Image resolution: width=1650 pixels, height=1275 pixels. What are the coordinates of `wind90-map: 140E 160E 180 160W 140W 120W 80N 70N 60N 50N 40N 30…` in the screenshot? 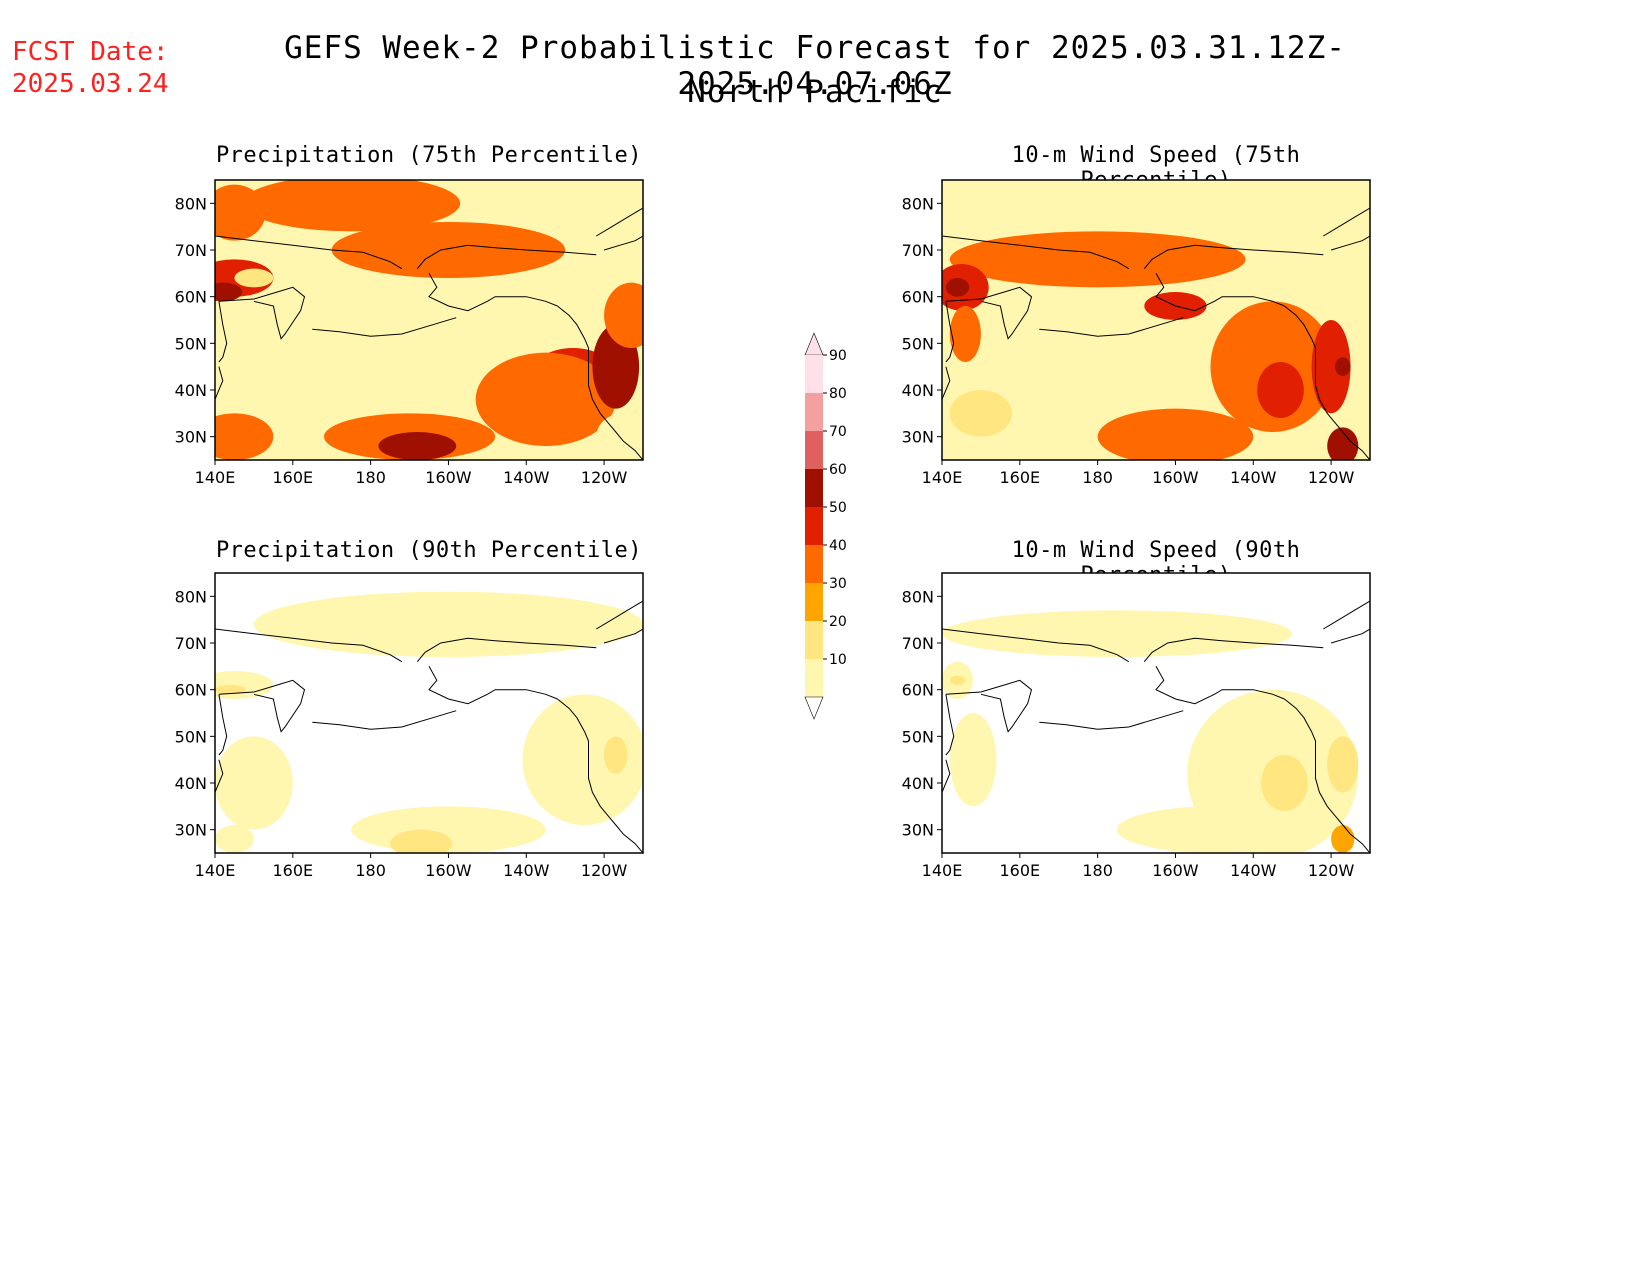 It's located at (1136, 726).